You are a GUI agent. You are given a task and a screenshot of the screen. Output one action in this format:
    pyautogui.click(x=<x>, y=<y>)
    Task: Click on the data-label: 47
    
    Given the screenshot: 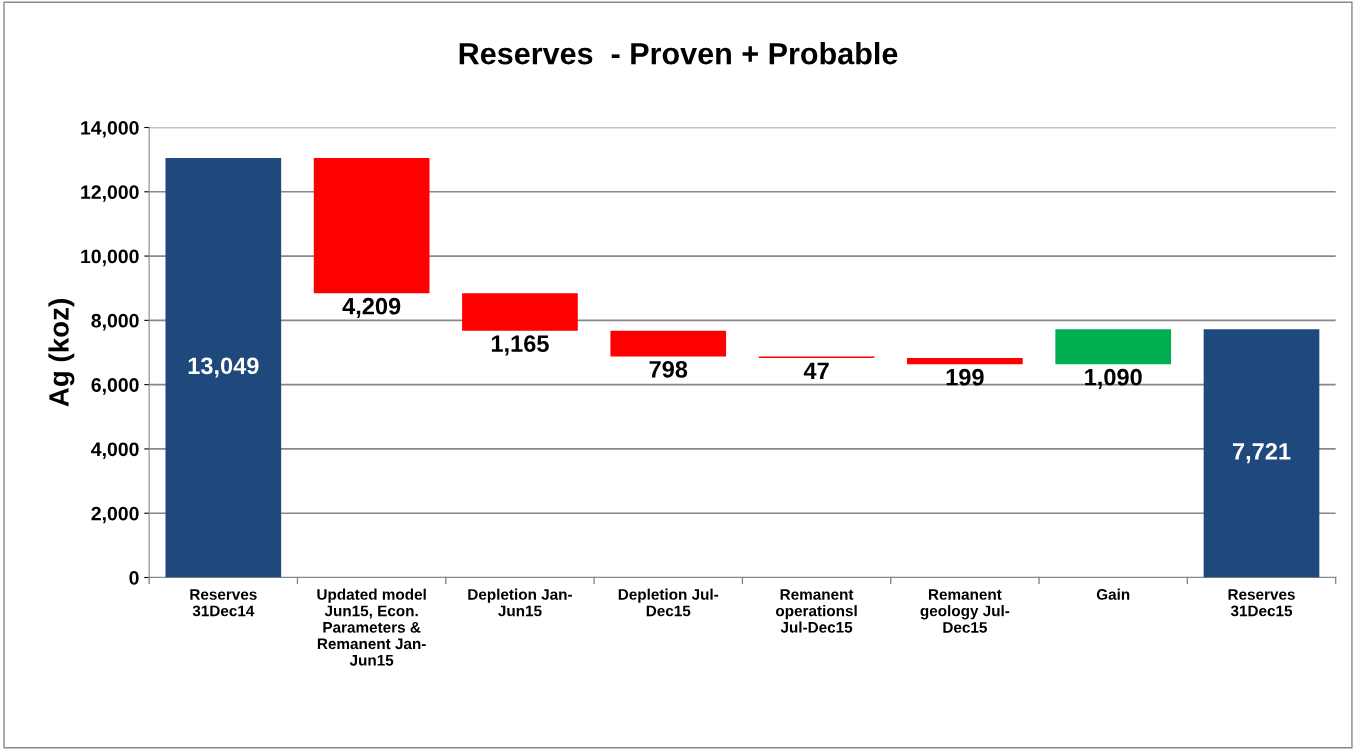 What is the action you would take?
    pyautogui.click(x=816, y=370)
    